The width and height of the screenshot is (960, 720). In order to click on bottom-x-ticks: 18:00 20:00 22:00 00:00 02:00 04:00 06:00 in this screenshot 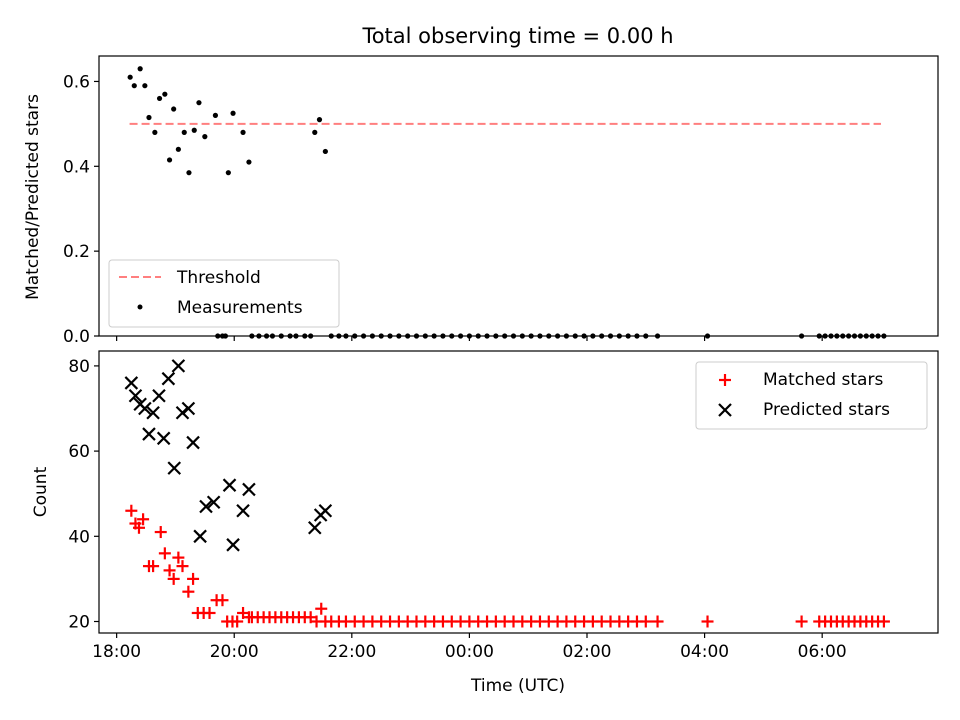, I will do `click(469, 647)`.